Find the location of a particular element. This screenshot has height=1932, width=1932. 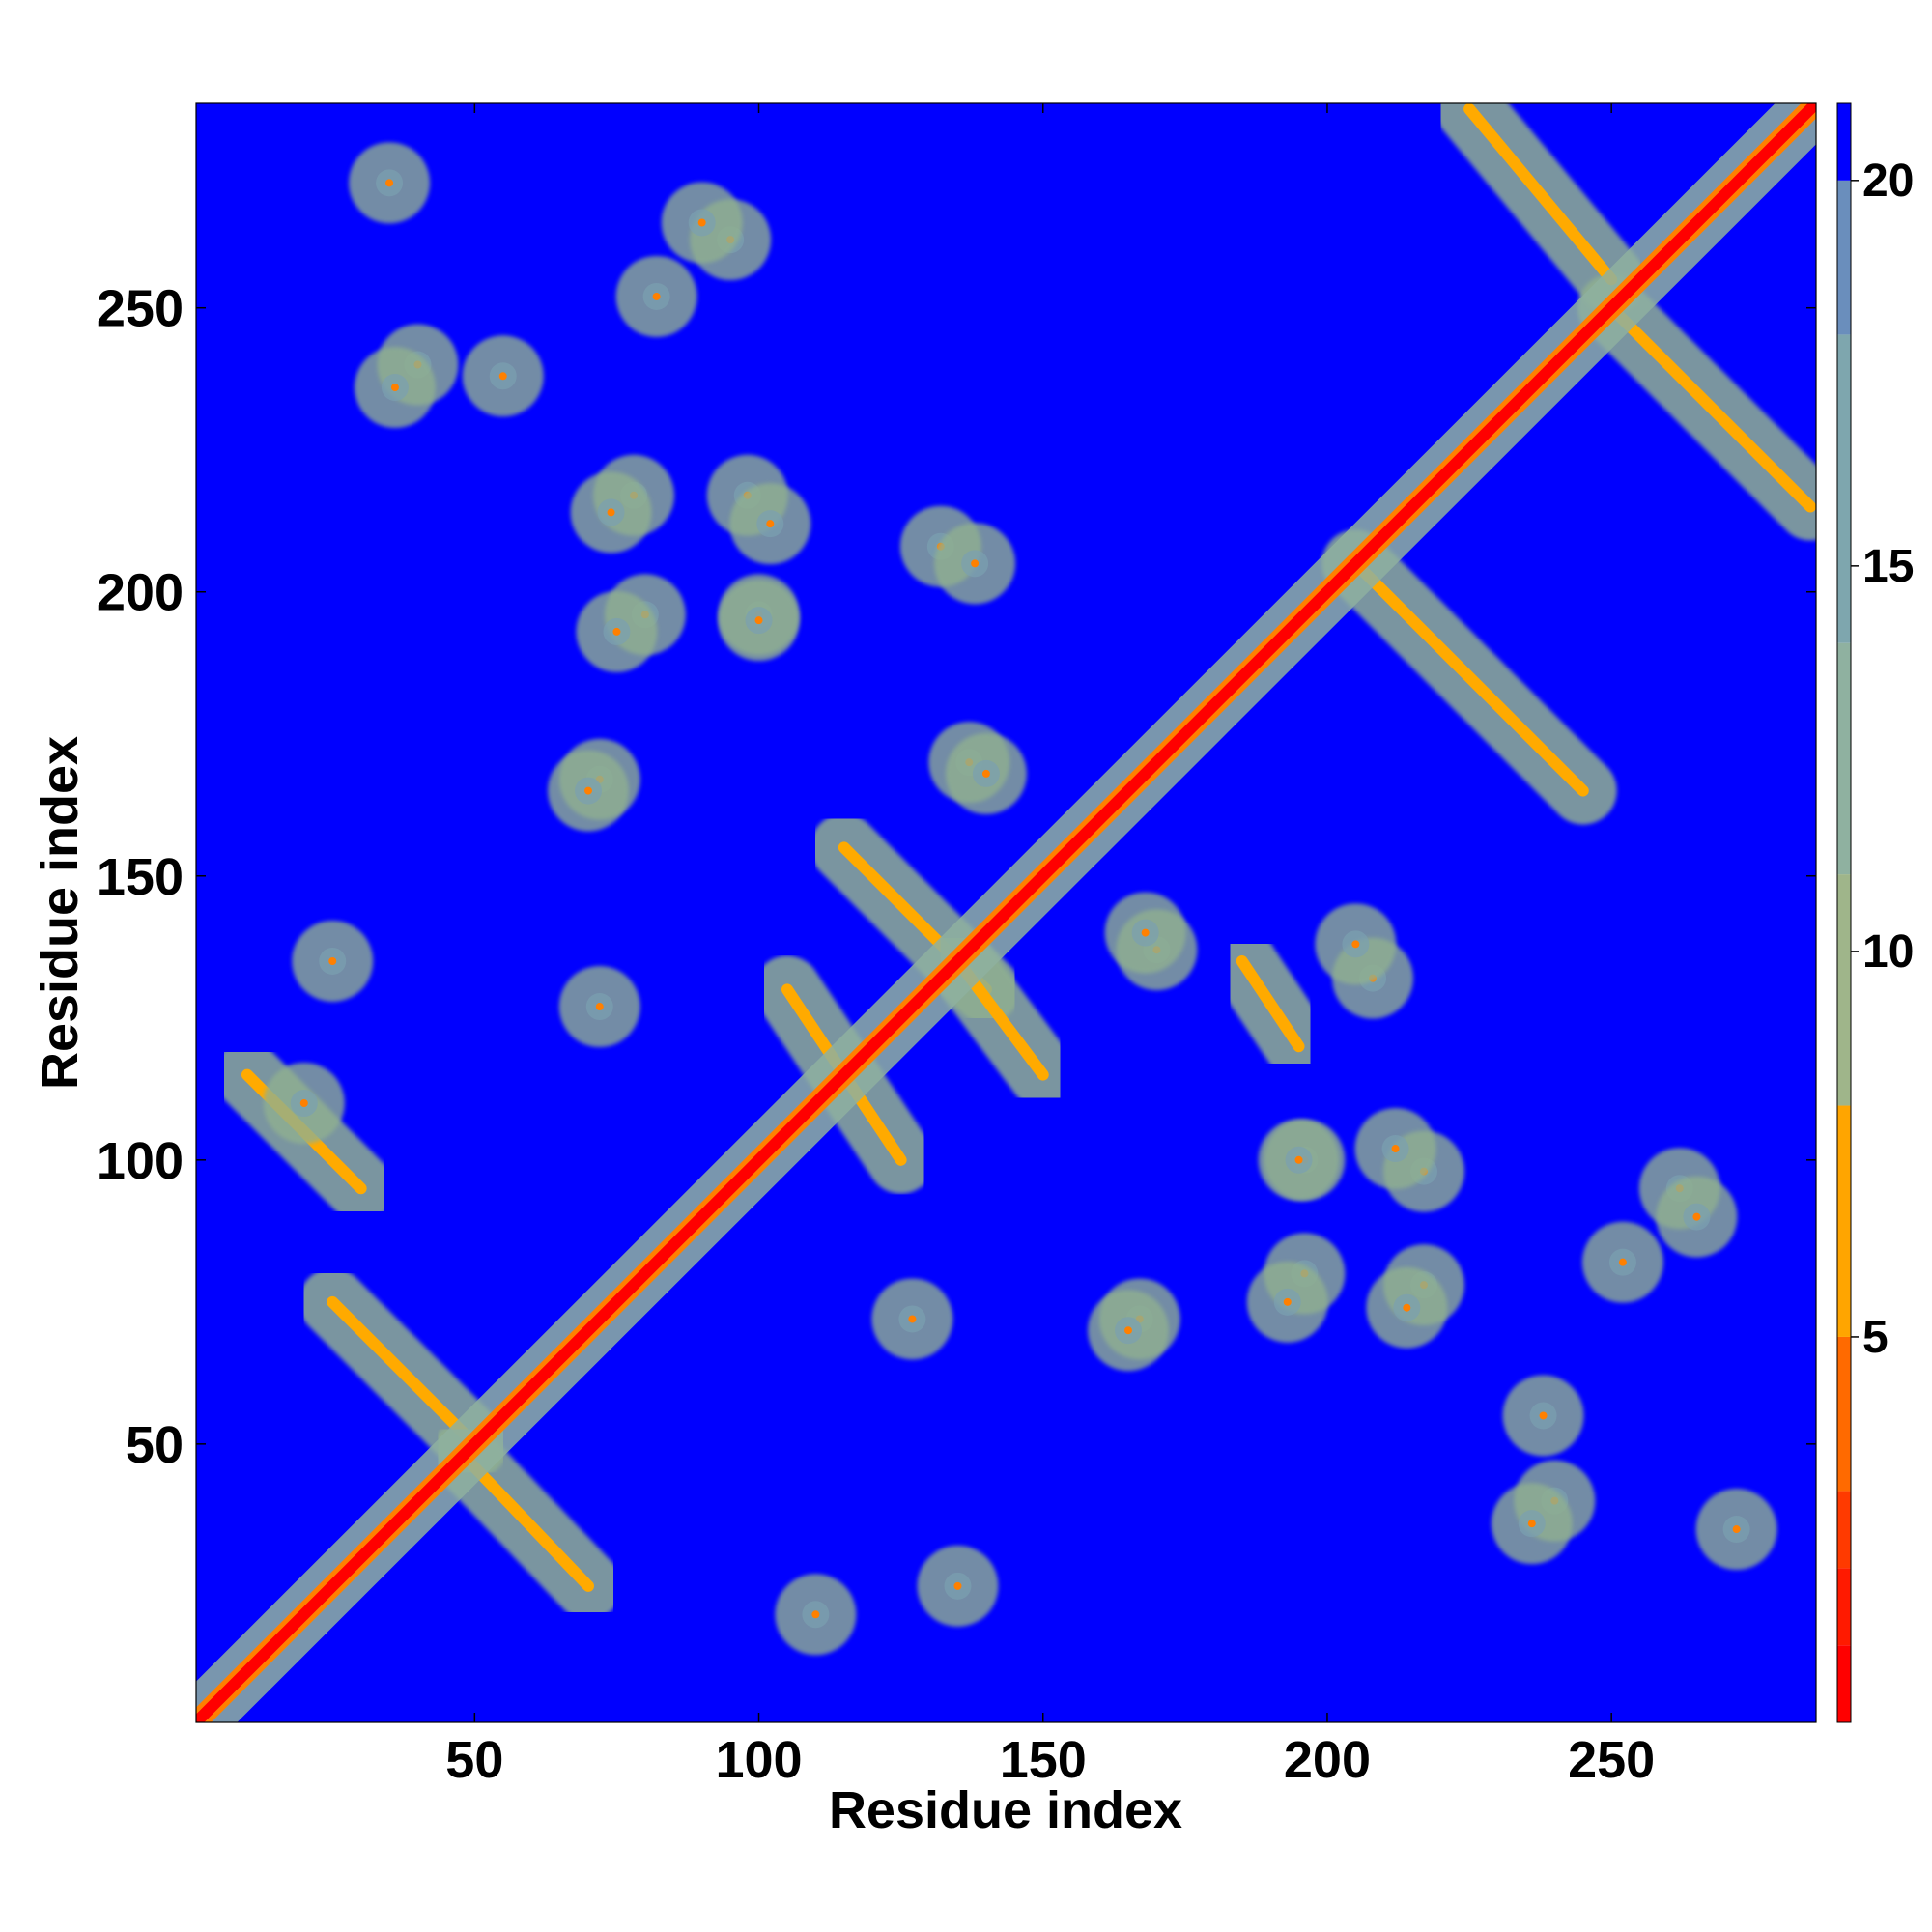

colorbar-tick-label: 15 is located at coordinates (1888, 566).